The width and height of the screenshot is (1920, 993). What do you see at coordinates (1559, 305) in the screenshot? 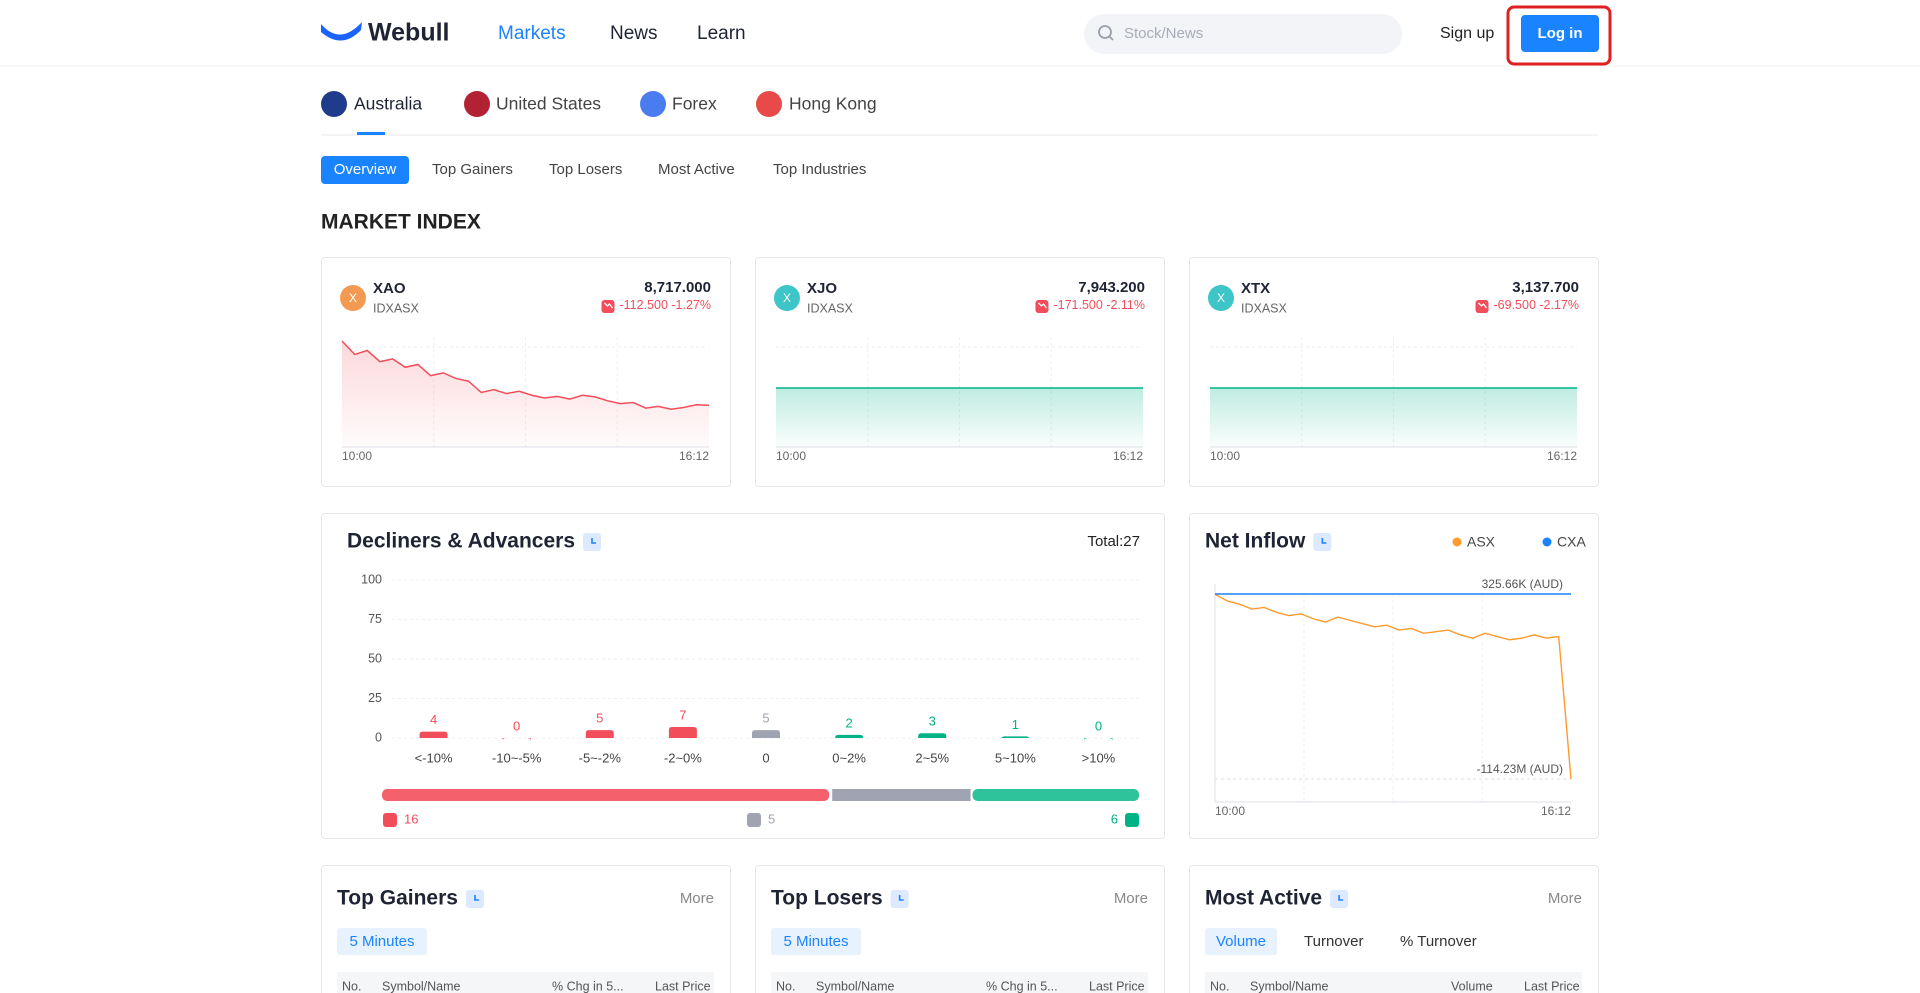
I see `change-percent: -2.17%` at bounding box center [1559, 305].